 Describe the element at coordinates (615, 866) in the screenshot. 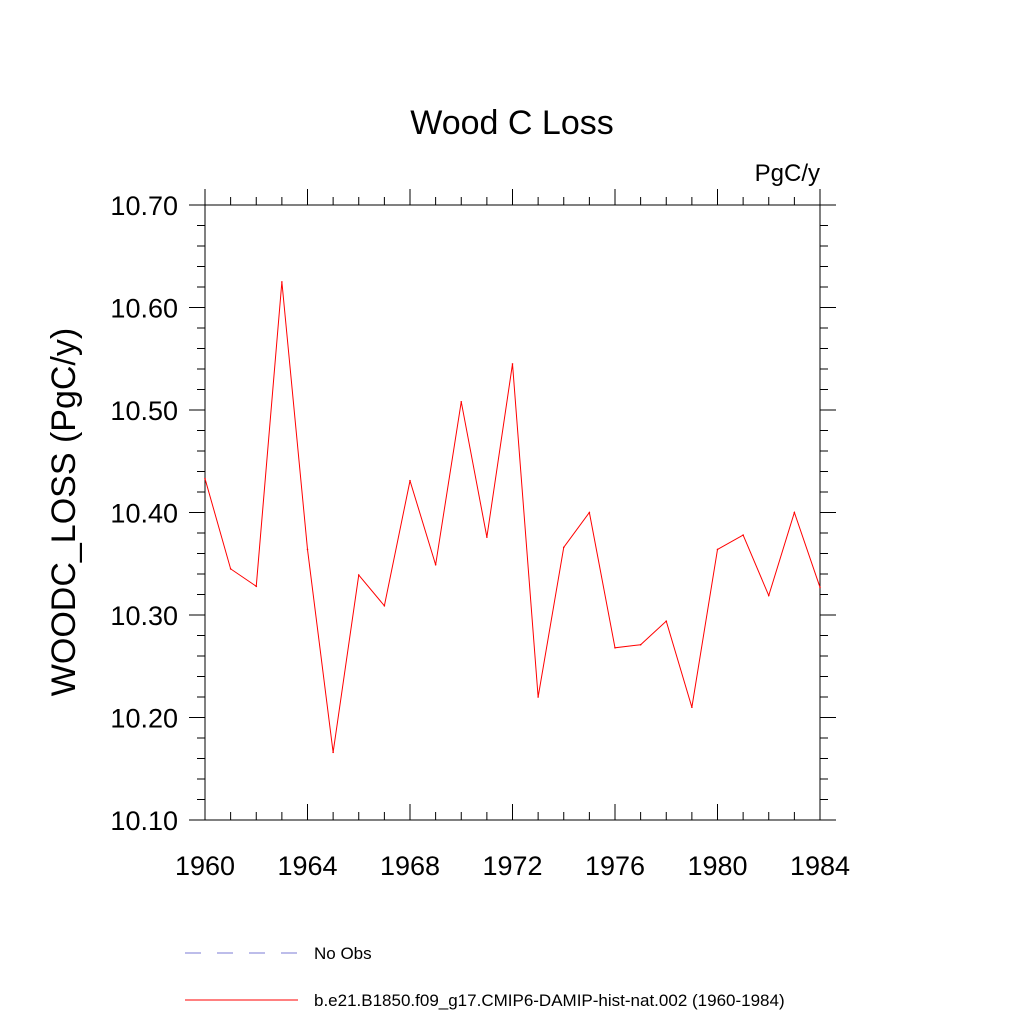

I see `x-tick-label: 1976` at that location.